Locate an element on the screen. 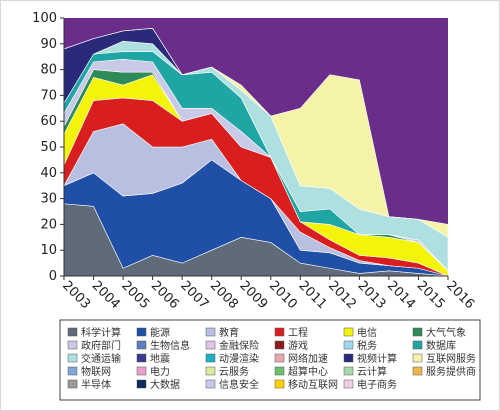 The width and height of the screenshot is (500, 411). x-tick-label: 2005 is located at coordinates (135, 295).